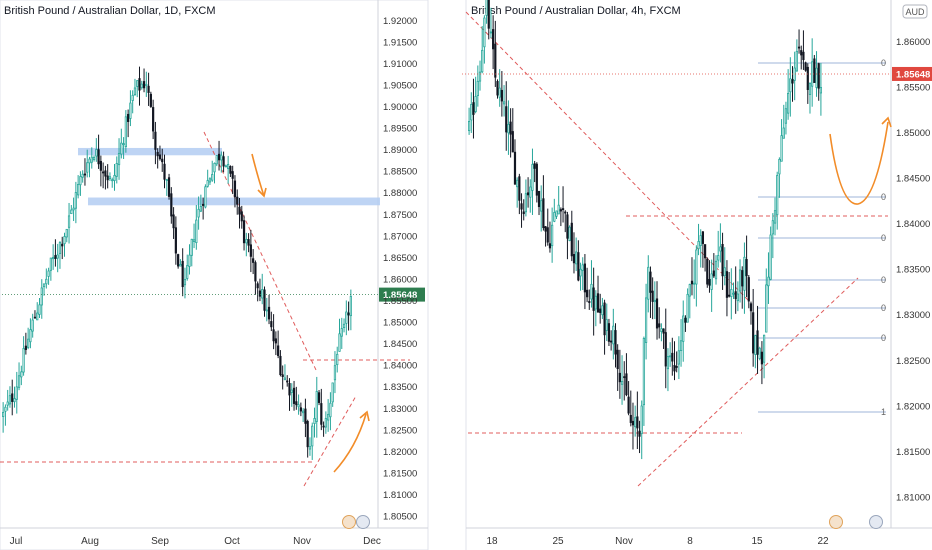  I want to click on downtrend-line, so click(260, 251).